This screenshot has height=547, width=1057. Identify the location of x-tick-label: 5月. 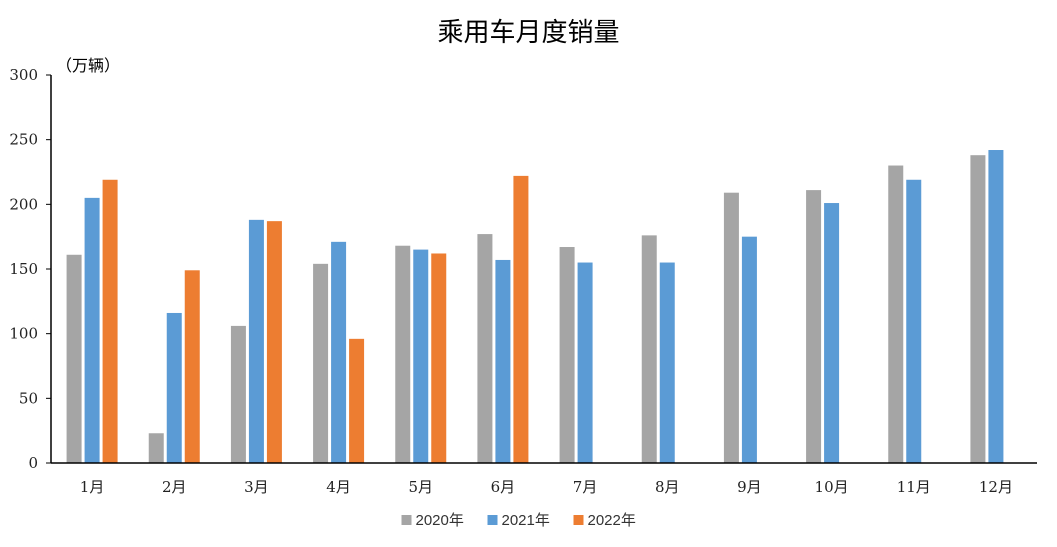
(420, 487).